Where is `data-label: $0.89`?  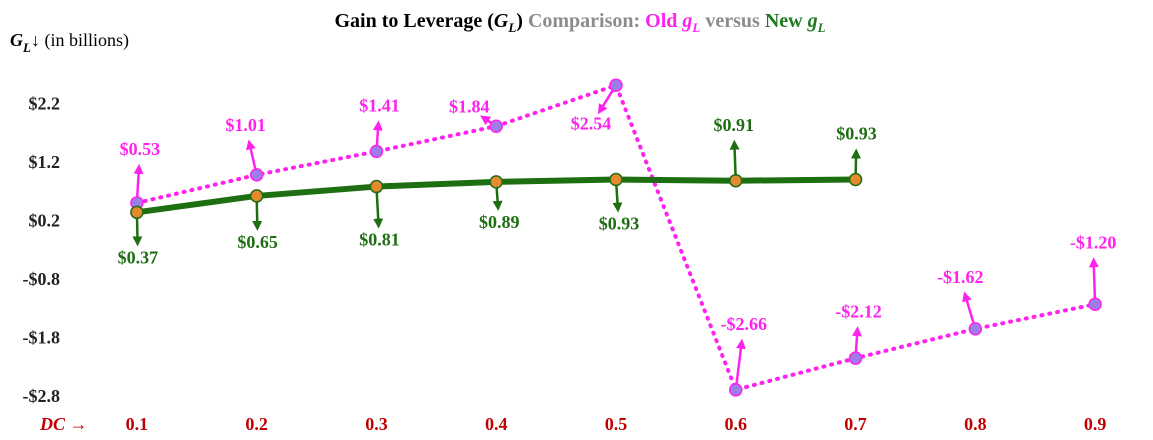 data-label: $0.89 is located at coordinates (499, 222).